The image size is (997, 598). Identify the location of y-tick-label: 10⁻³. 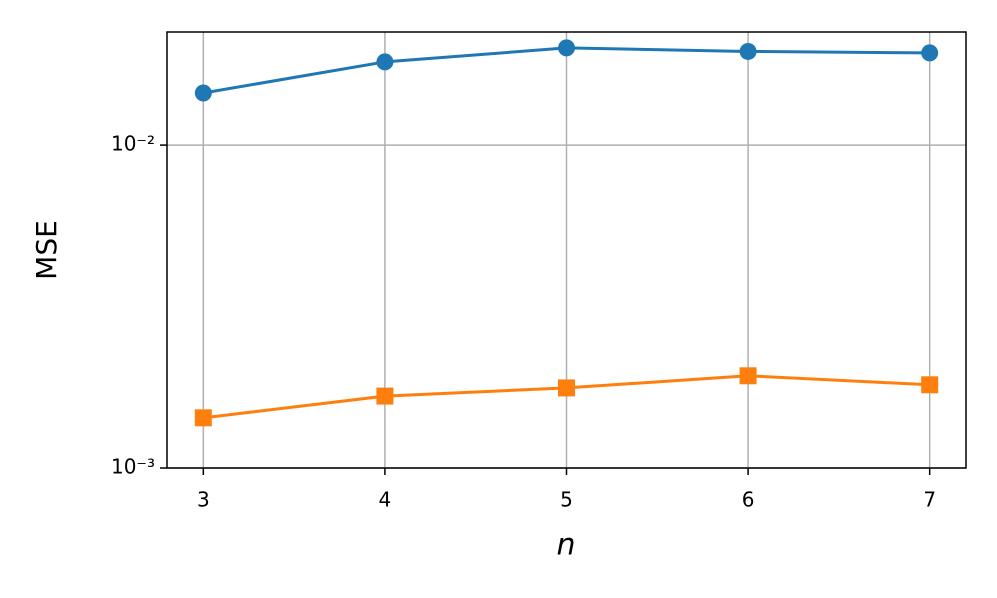
(133, 467).